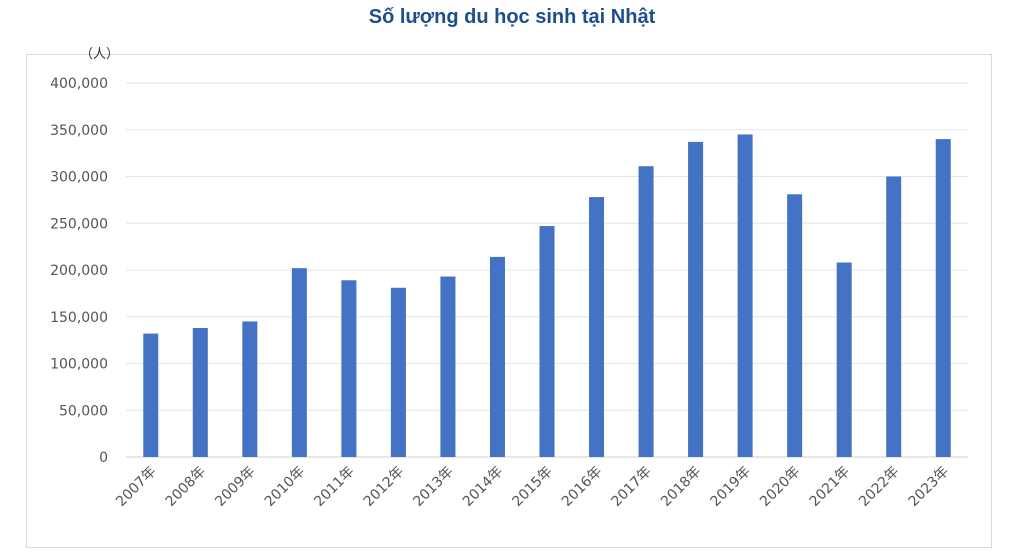  Describe the element at coordinates (285, 487) in the screenshot. I see `x-tick-label: 2010年` at that location.